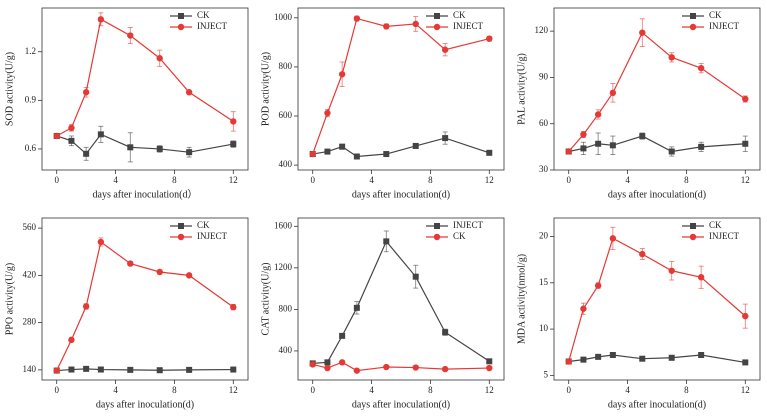 The width and height of the screenshot is (767, 418). Describe the element at coordinates (30, 322) in the screenshot. I see `y-tick-label: 280` at that location.